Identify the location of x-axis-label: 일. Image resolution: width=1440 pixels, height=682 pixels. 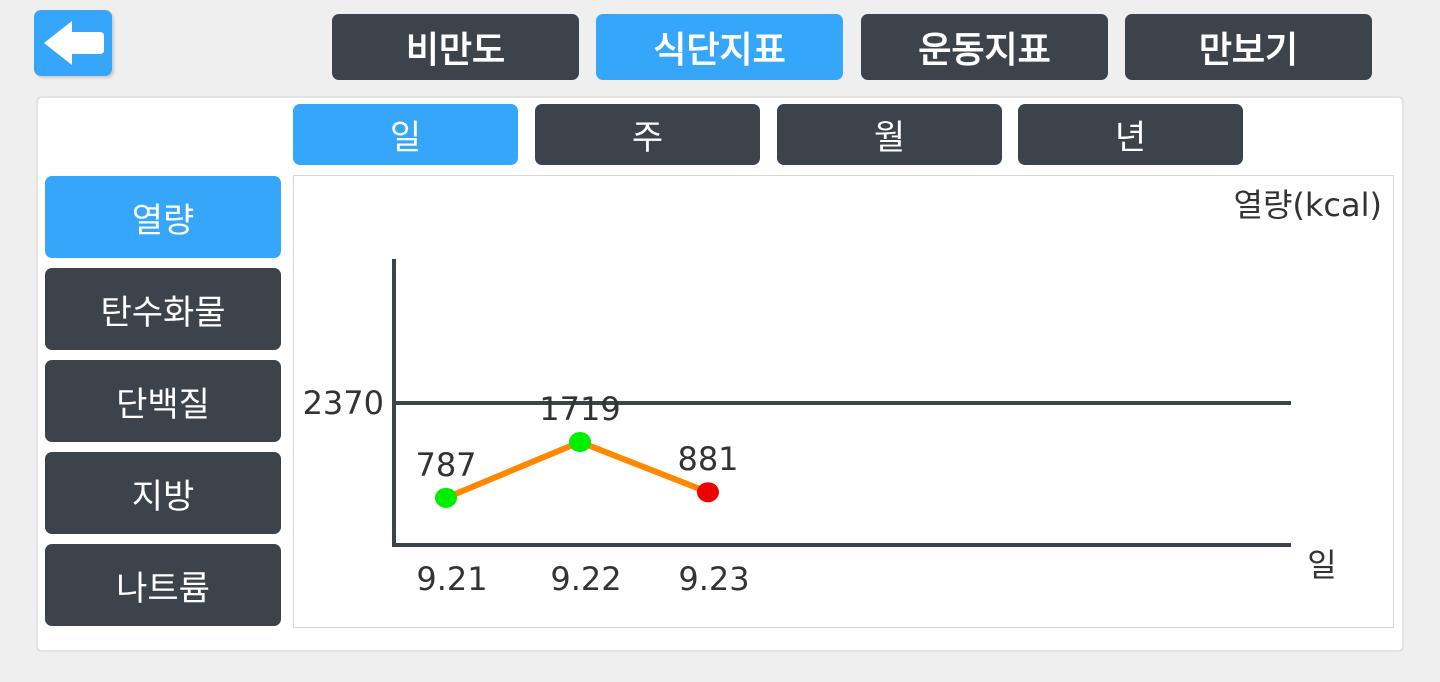
(1321, 565).